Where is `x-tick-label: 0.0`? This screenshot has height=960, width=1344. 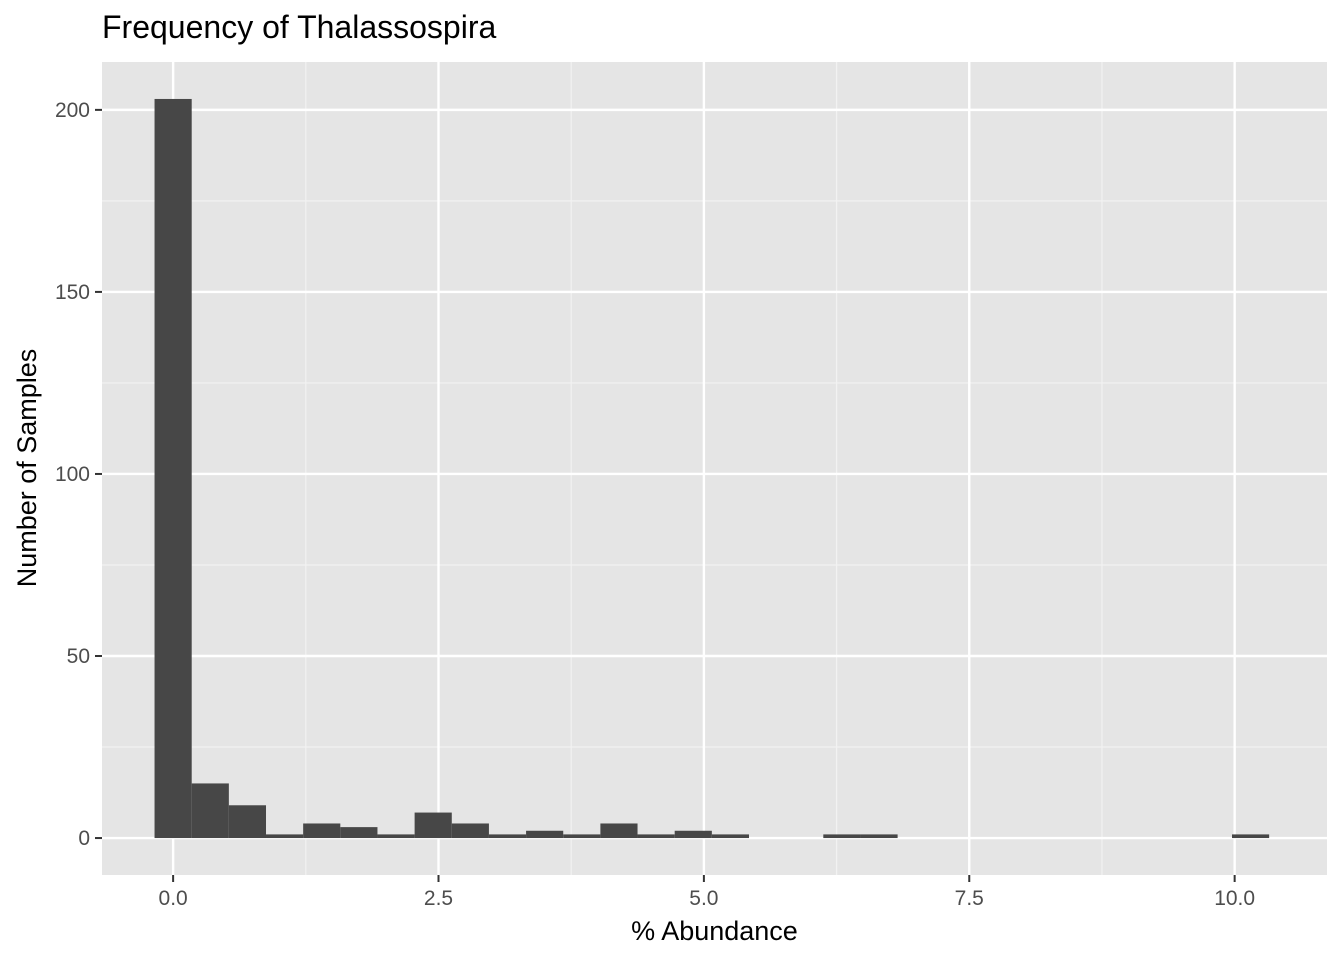
x-tick-label: 0.0 is located at coordinates (173, 898).